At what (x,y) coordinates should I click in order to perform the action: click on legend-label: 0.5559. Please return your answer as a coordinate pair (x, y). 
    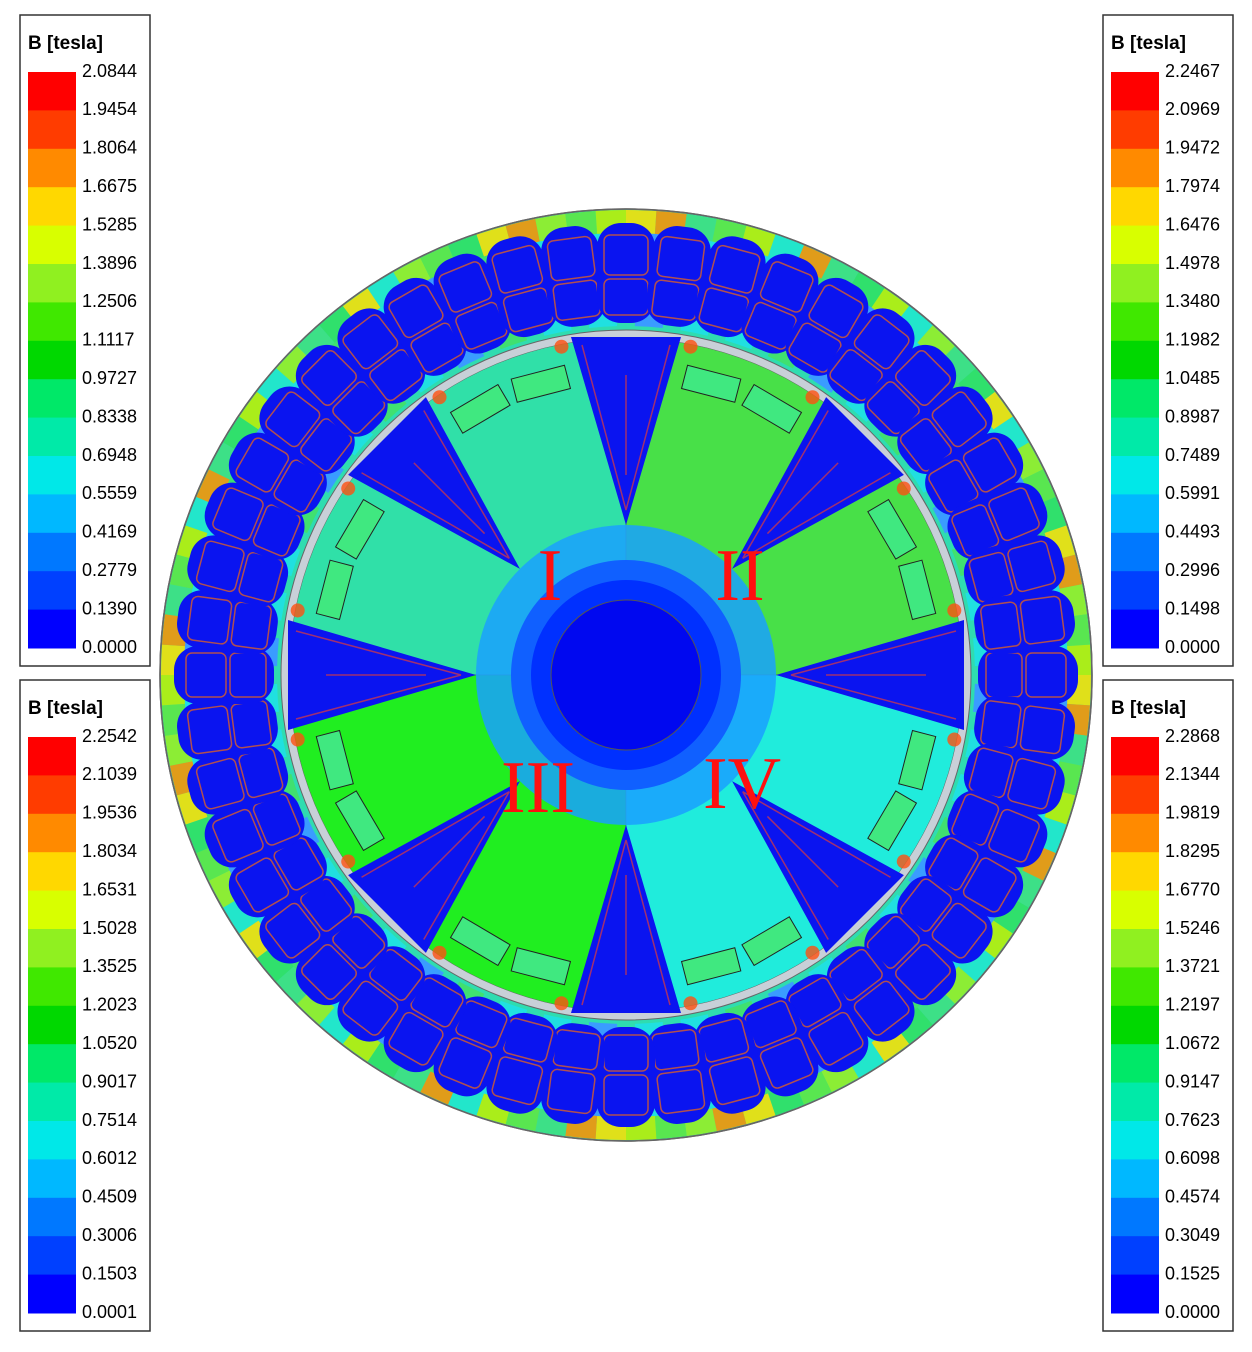
    Looking at the image, I should click on (109, 493).